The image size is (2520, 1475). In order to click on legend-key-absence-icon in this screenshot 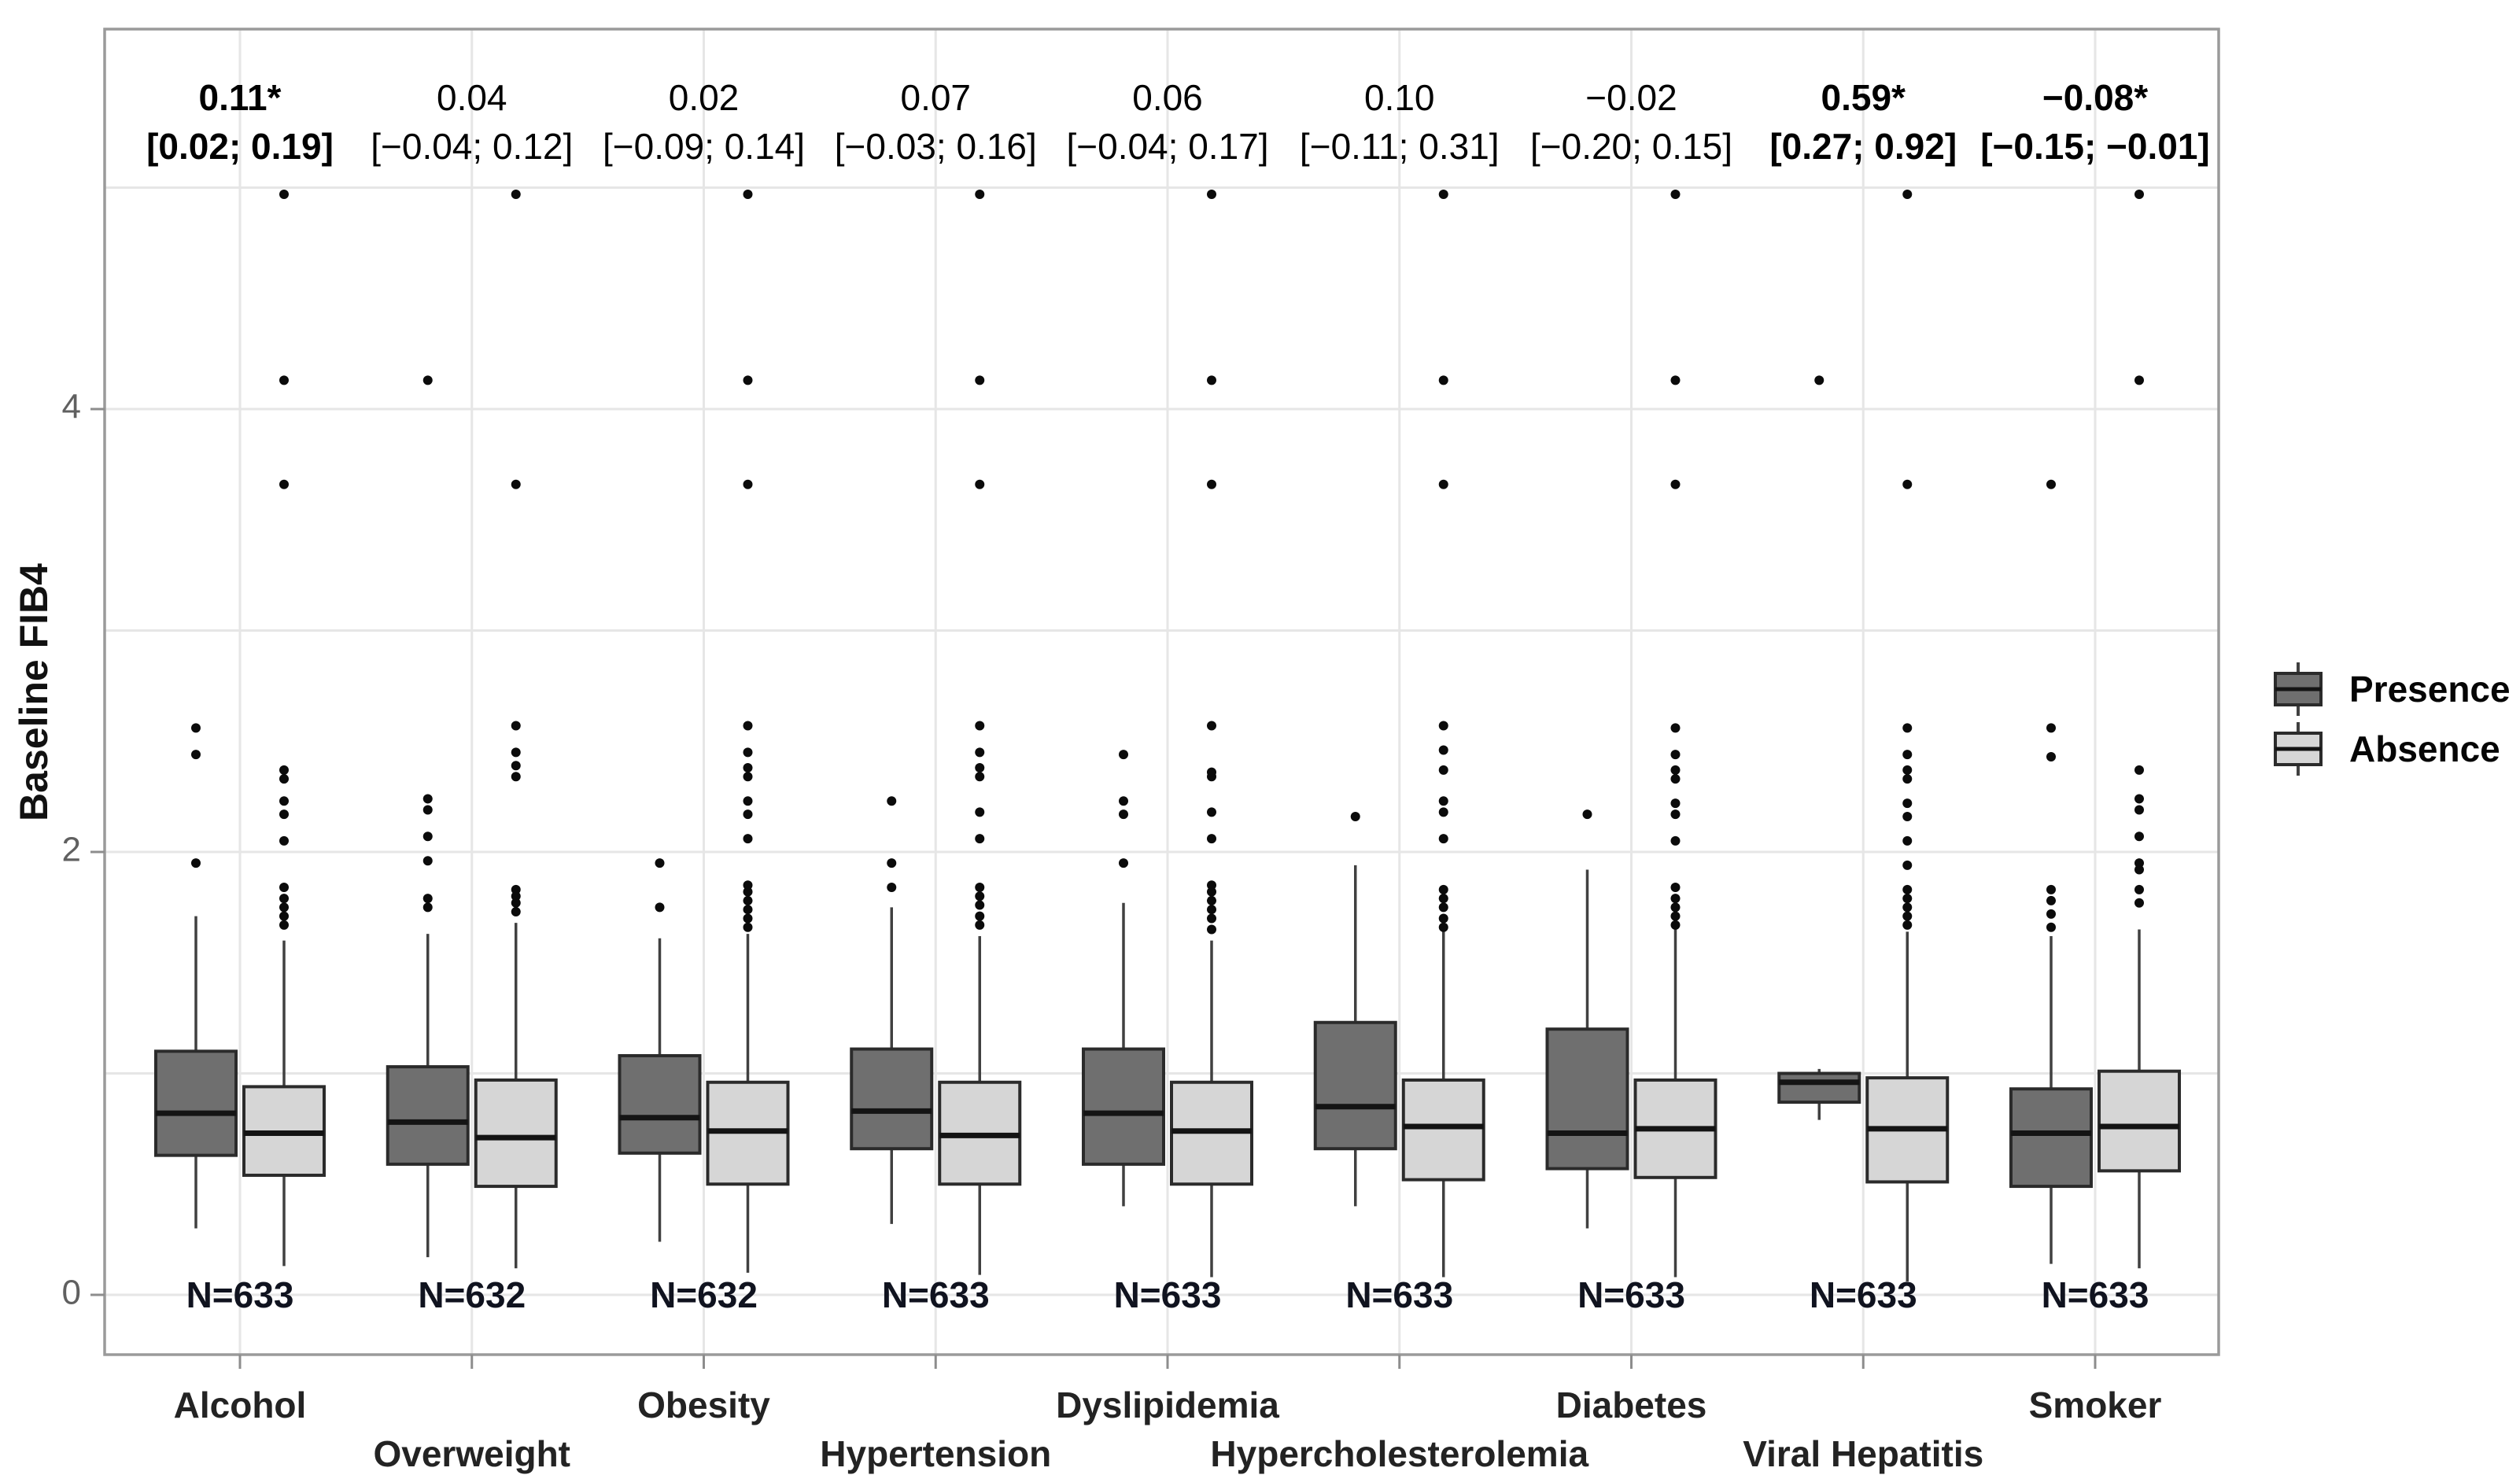, I will do `click(2298, 749)`.